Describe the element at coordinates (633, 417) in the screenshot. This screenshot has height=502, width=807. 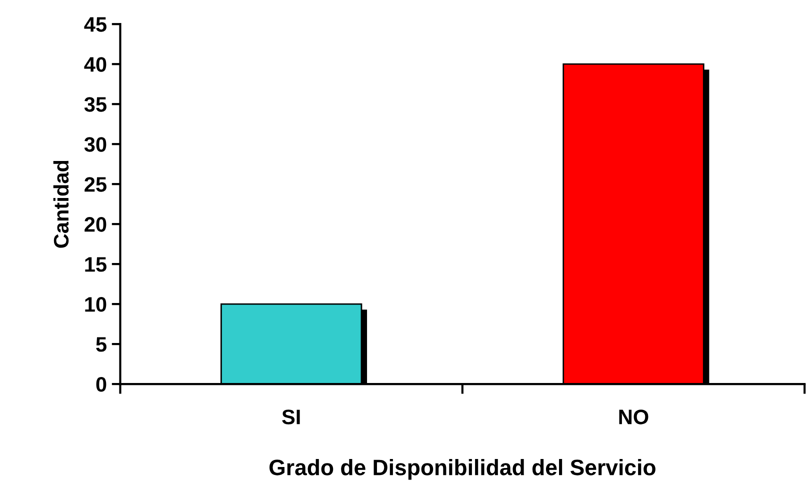
I see `x-tick-label: NO` at that location.